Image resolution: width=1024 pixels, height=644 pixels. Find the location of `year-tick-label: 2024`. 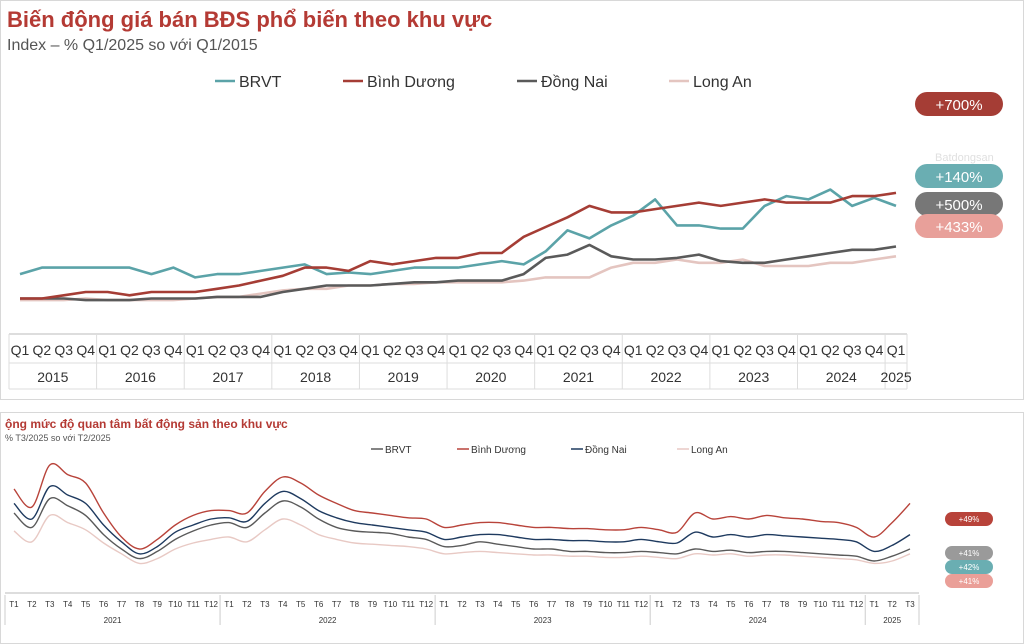

year-tick-label: 2024 is located at coordinates (841, 377).